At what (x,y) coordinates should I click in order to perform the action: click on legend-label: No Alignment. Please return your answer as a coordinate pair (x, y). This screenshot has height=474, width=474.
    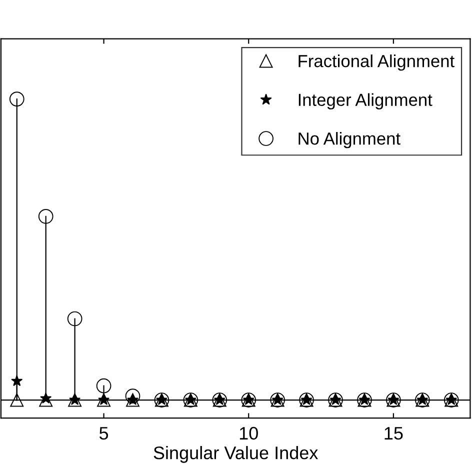
    Looking at the image, I should click on (349, 140).